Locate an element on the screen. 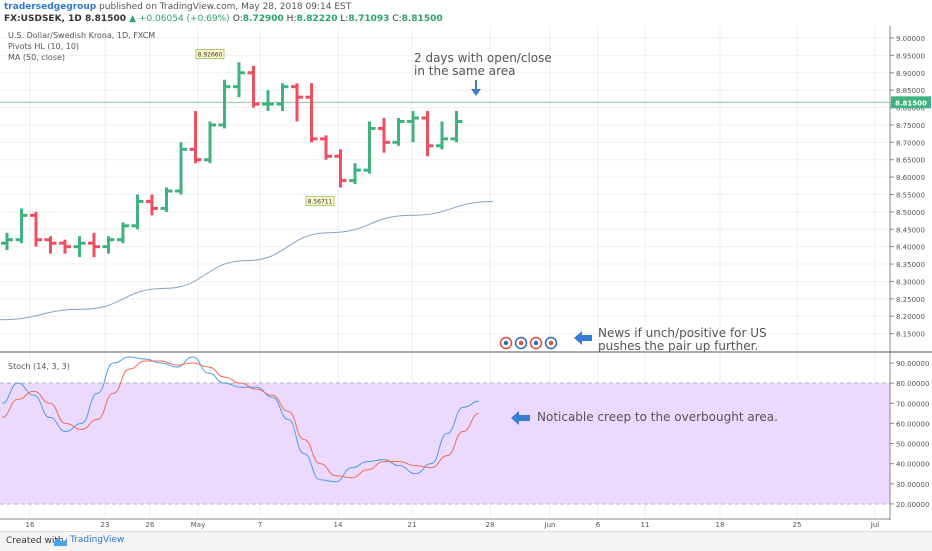  legend-pivots: Pivots HL (10, 10) is located at coordinates (44, 46).